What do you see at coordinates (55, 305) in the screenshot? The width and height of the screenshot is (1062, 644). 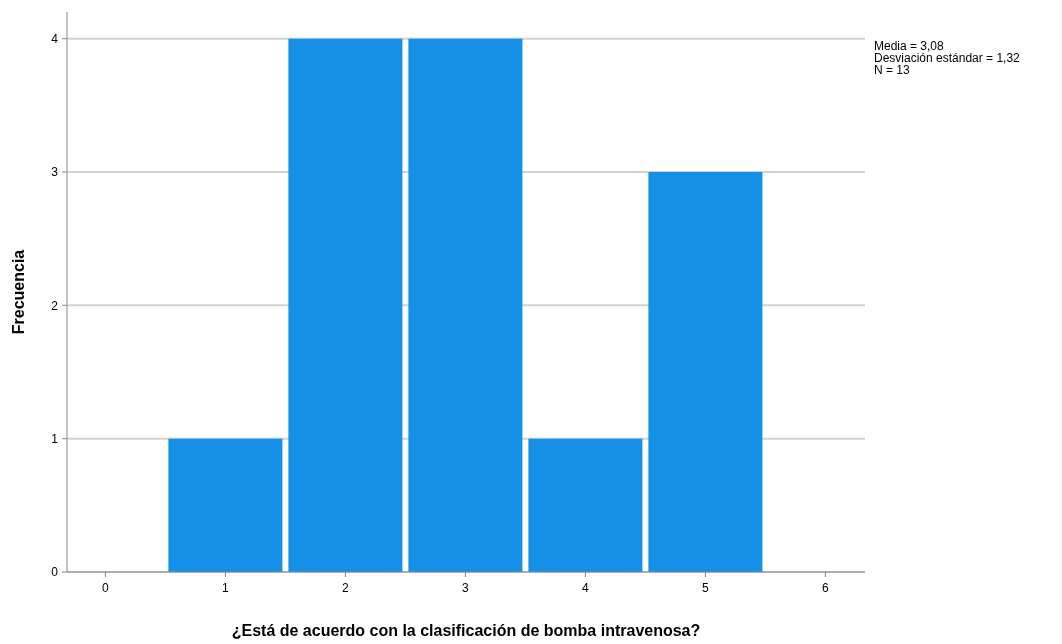 I see `y-tick-label: 2` at bounding box center [55, 305].